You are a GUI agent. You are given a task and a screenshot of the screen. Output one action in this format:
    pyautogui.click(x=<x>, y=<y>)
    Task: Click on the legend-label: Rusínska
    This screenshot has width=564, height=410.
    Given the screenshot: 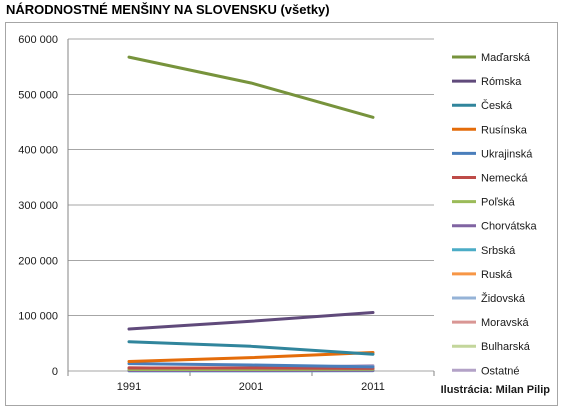 What is the action you would take?
    pyautogui.click(x=504, y=130)
    